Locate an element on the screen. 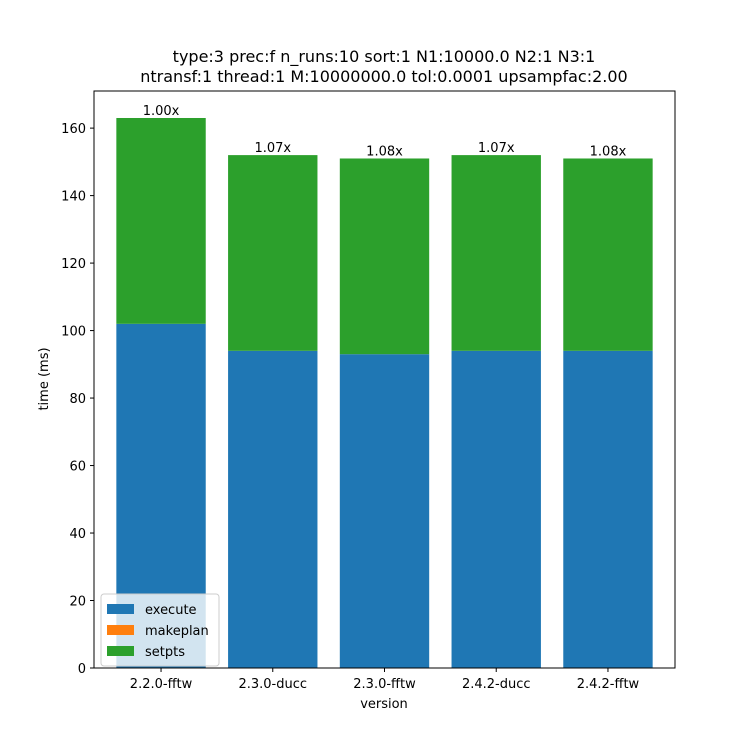  y-axis: 0 20 40 60 80 100 120 140 160 is located at coordinates (77, 399).